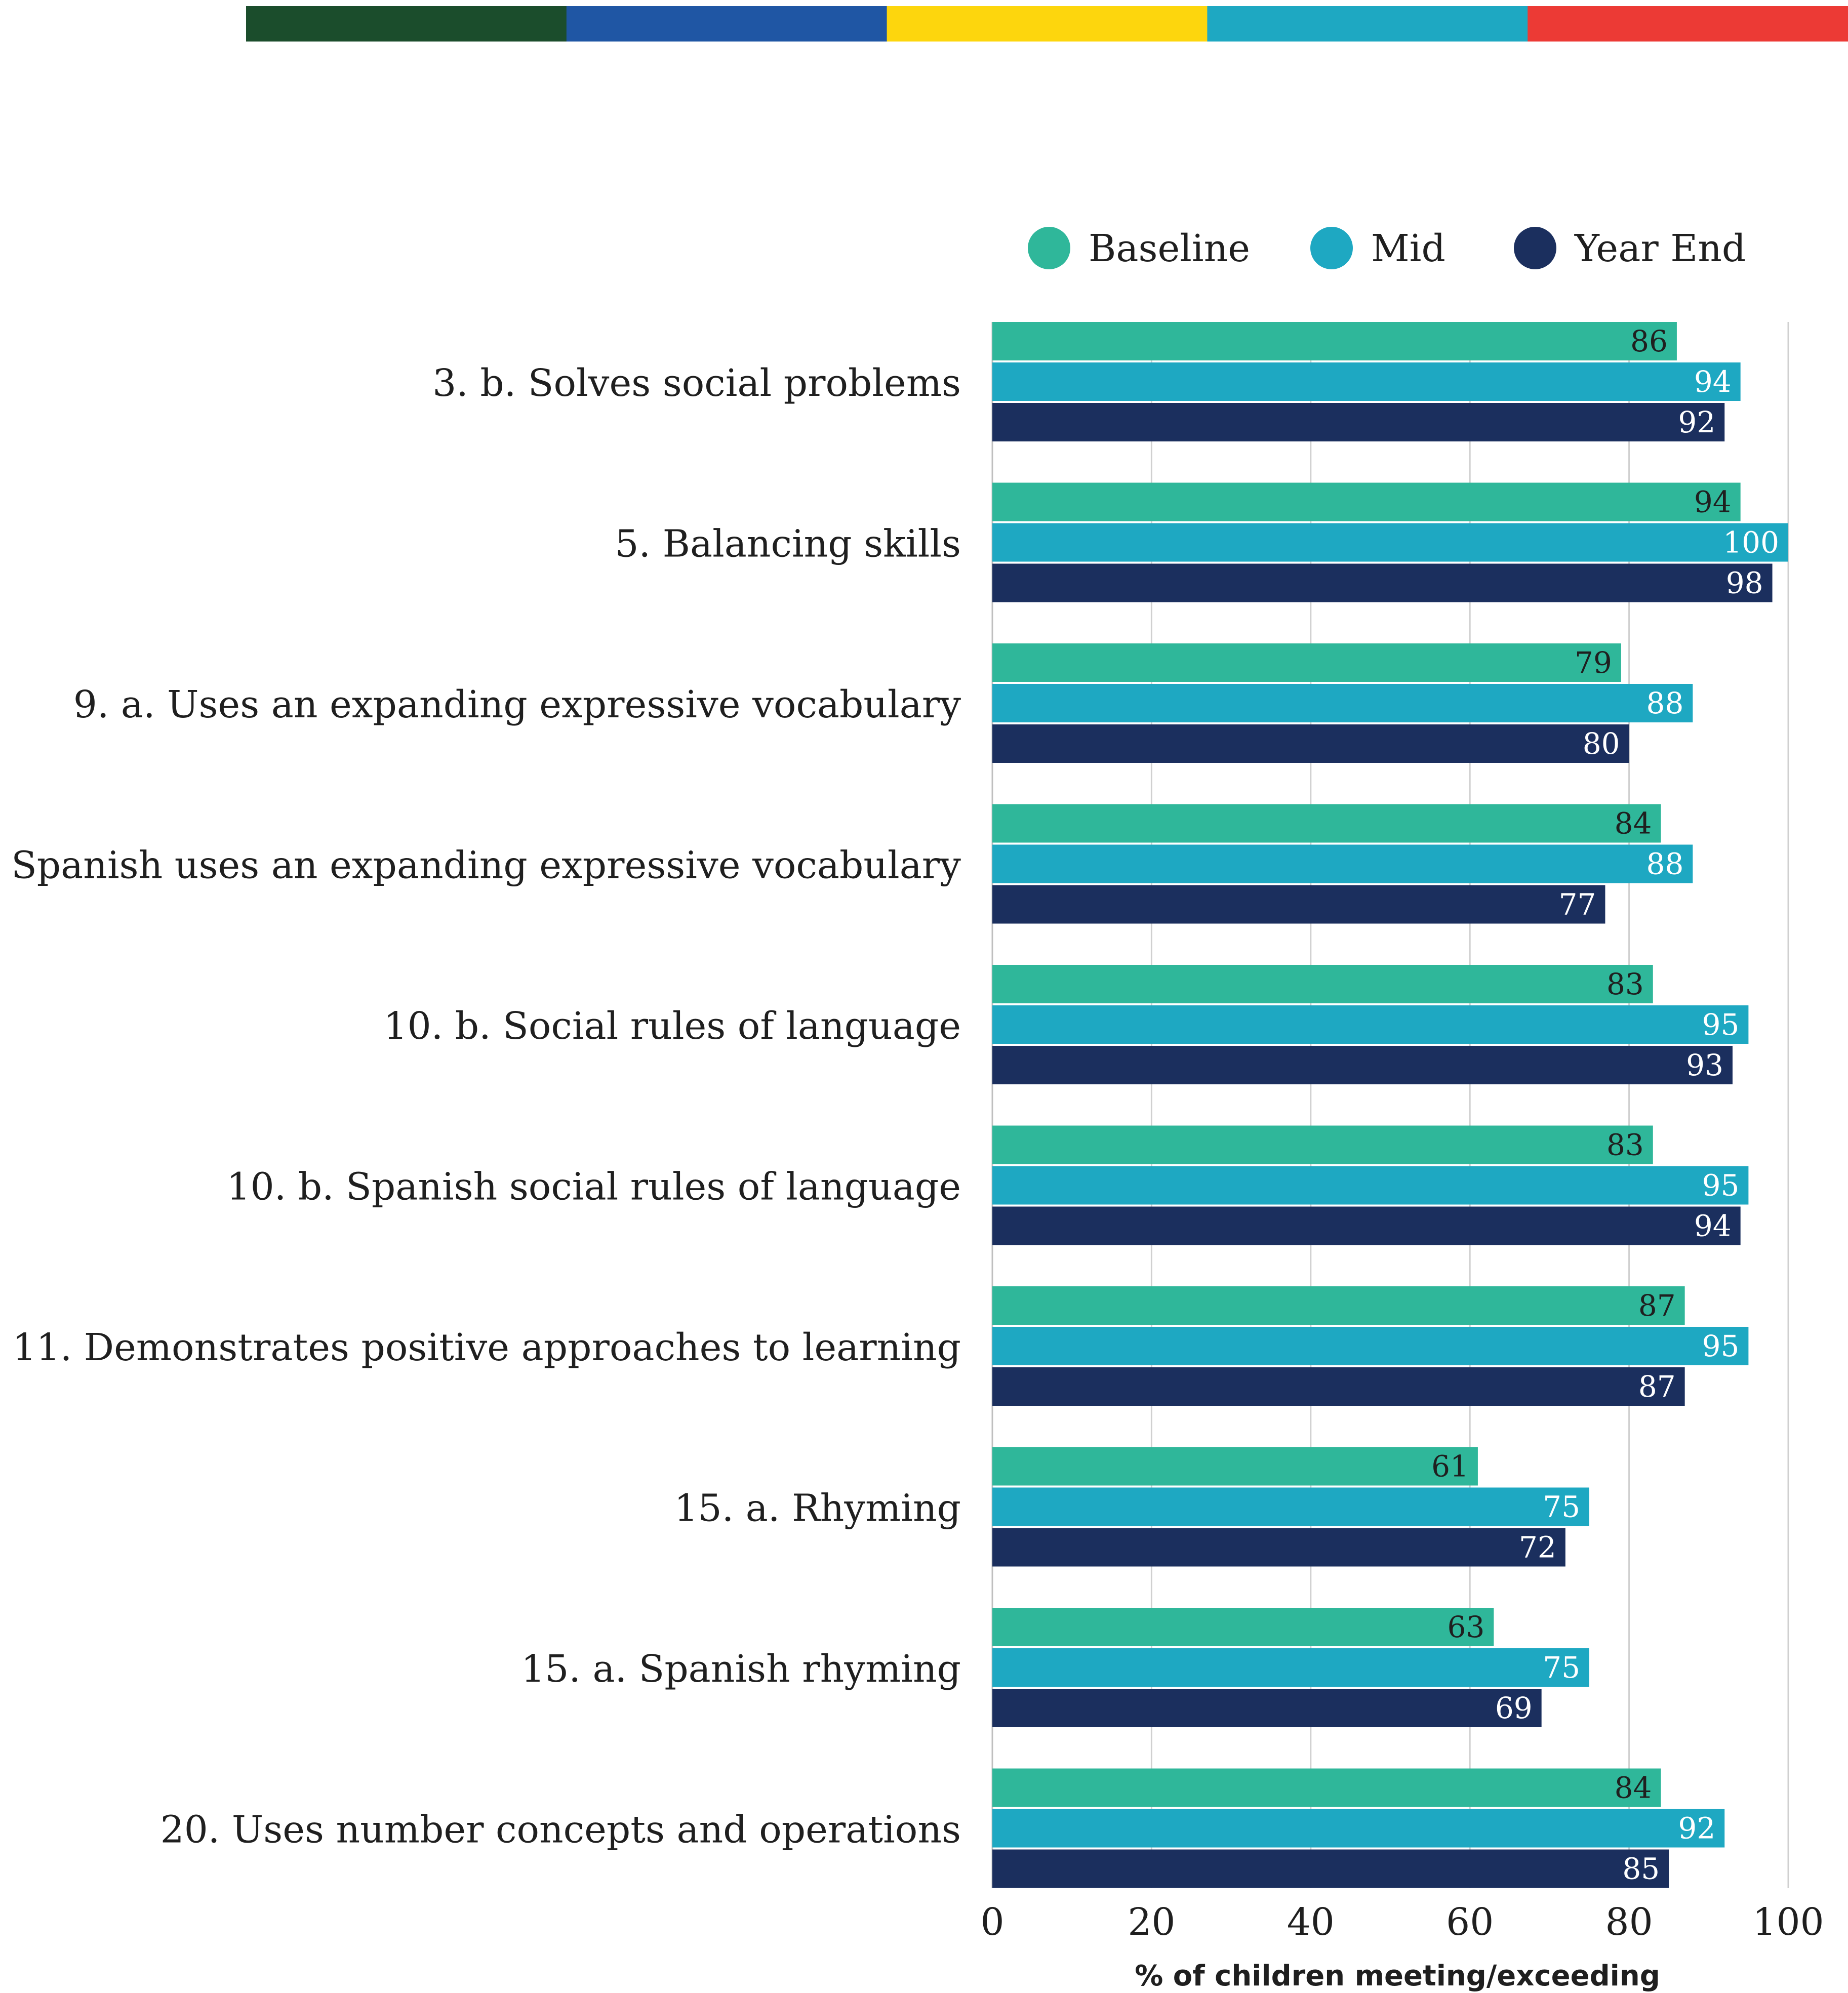  What do you see at coordinates (1721, 1185) in the screenshot?
I see `value-label-mid-6: 95` at bounding box center [1721, 1185].